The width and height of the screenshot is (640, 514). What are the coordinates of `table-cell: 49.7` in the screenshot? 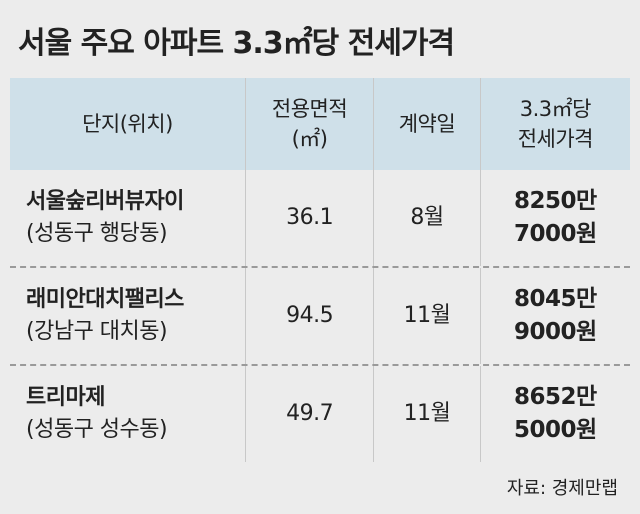 It's located at (308, 414).